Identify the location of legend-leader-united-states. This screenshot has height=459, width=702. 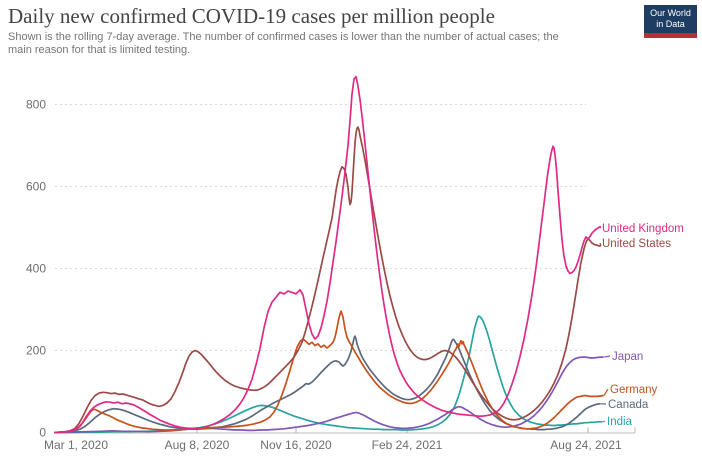
(600, 244).